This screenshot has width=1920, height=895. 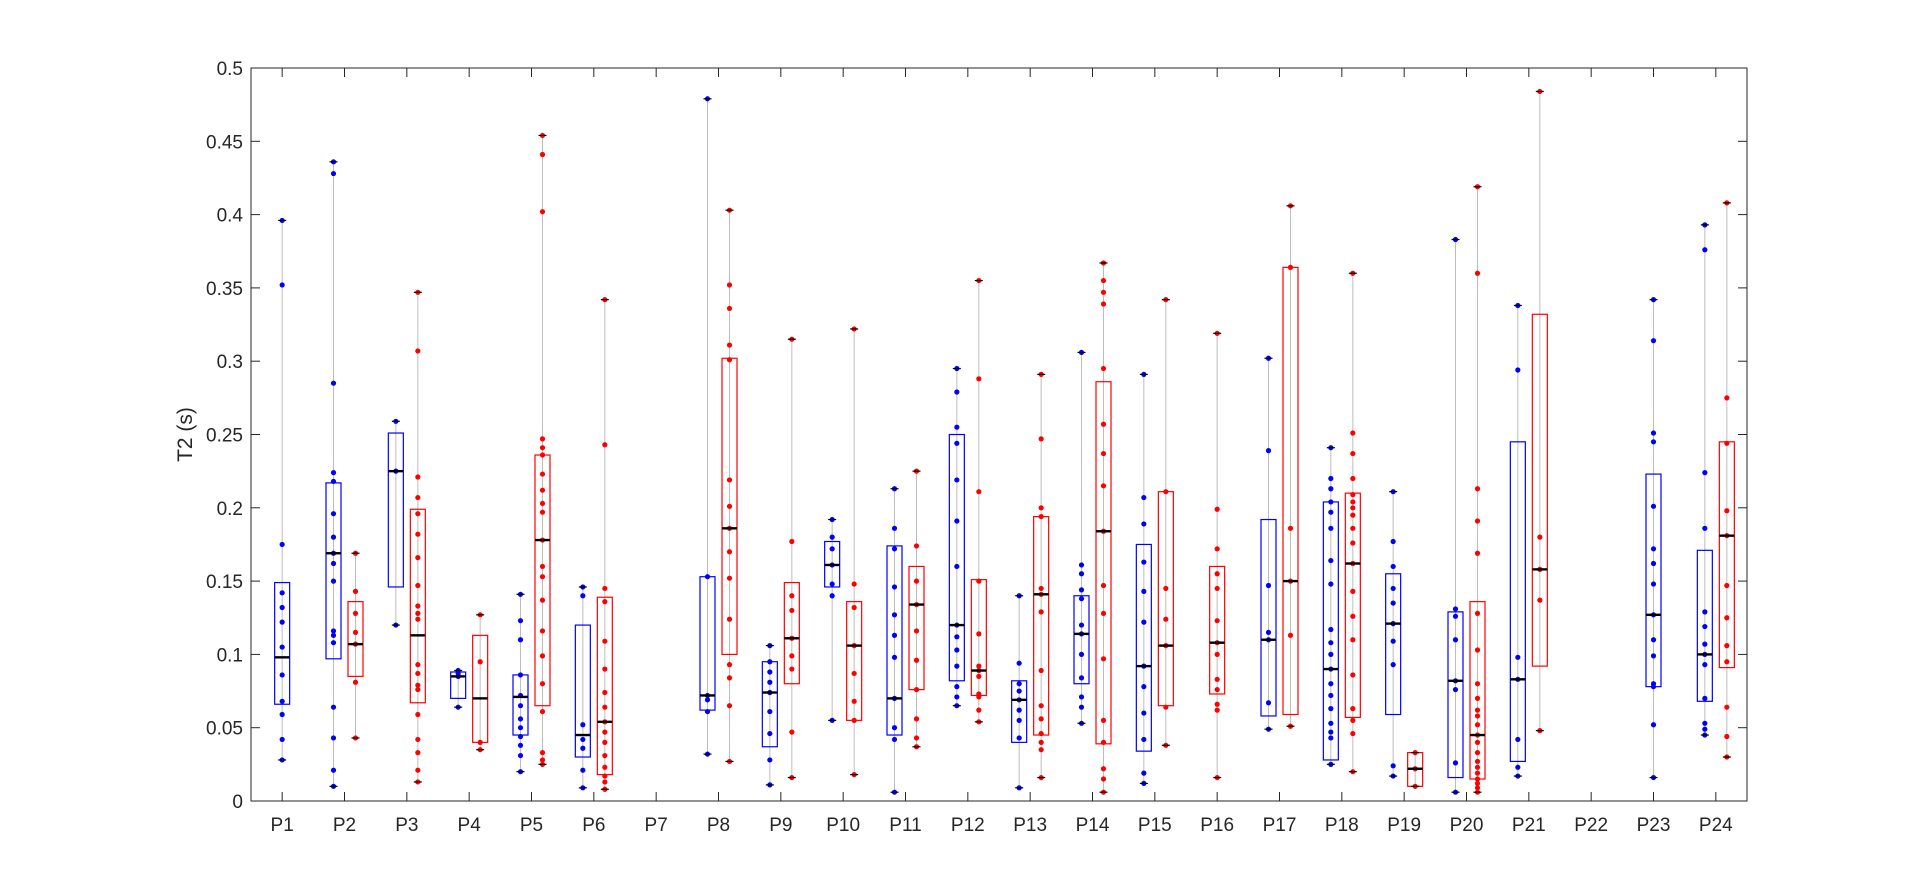 I want to click on x-tick-label: P20, so click(x=1467, y=825).